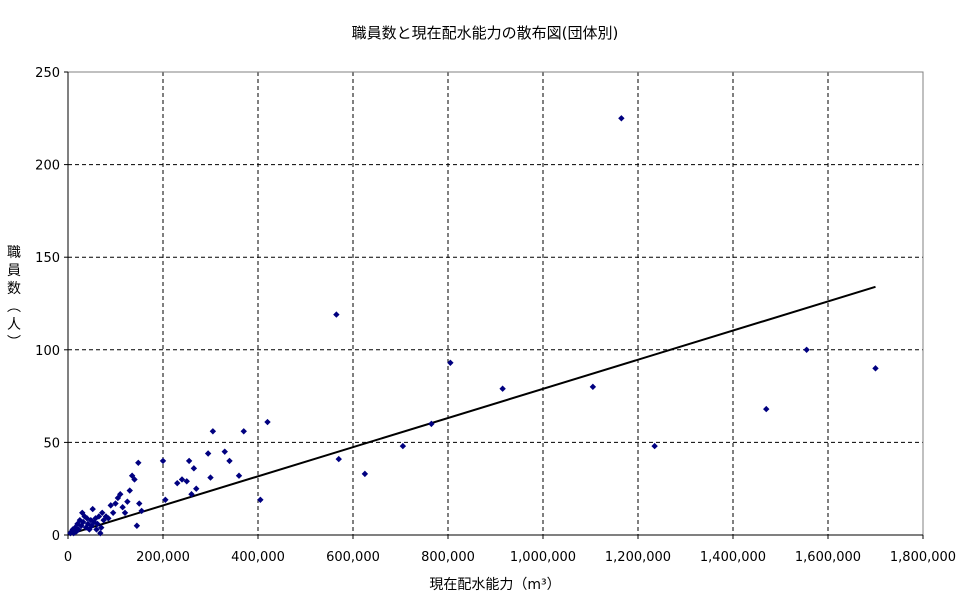 The image size is (970, 603). Describe the element at coordinates (733, 557) in the screenshot. I see `x-tick-label: 1,400,000` at that location.